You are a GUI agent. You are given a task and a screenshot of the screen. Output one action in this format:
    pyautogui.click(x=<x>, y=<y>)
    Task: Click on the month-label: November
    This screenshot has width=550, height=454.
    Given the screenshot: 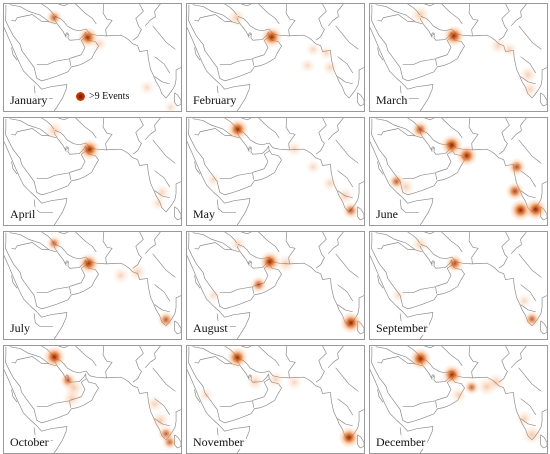 What is the action you would take?
    pyautogui.click(x=218, y=442)
    